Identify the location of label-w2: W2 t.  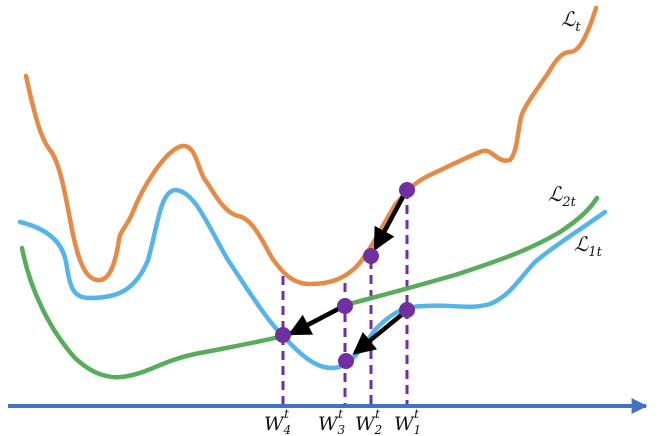
(368, 421).